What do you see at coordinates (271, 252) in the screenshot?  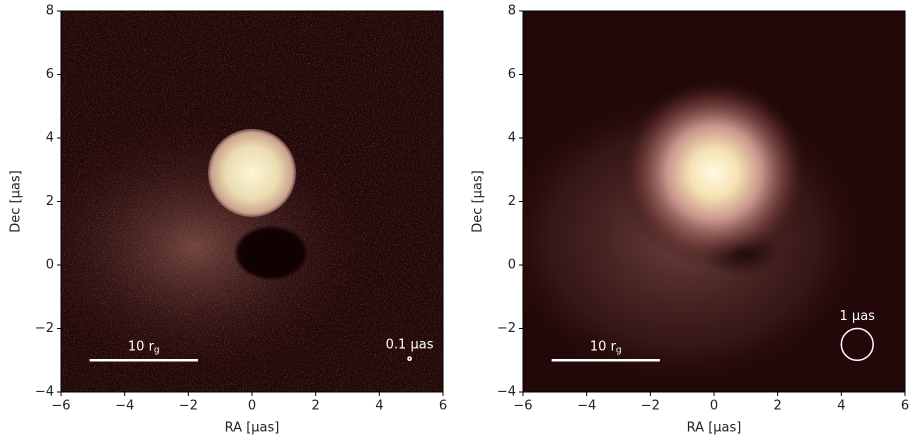 I see `shadow` at bounding box center [271, 252].